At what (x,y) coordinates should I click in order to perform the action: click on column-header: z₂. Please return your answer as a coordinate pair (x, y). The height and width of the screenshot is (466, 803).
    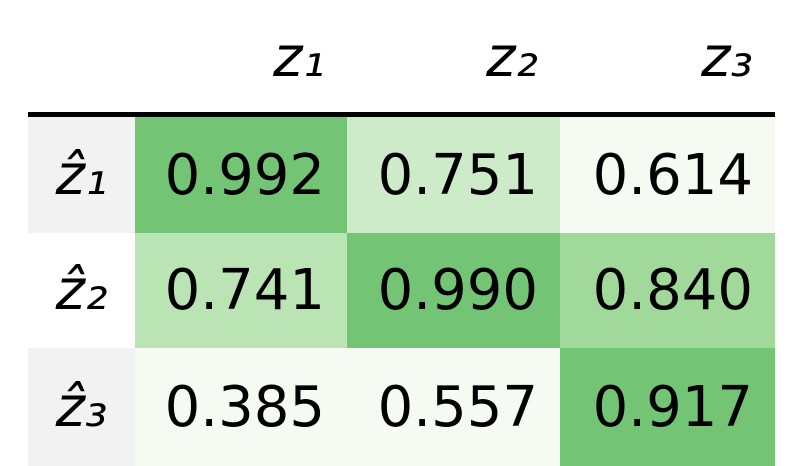
    Looking at the image, I should click on (512, 57).